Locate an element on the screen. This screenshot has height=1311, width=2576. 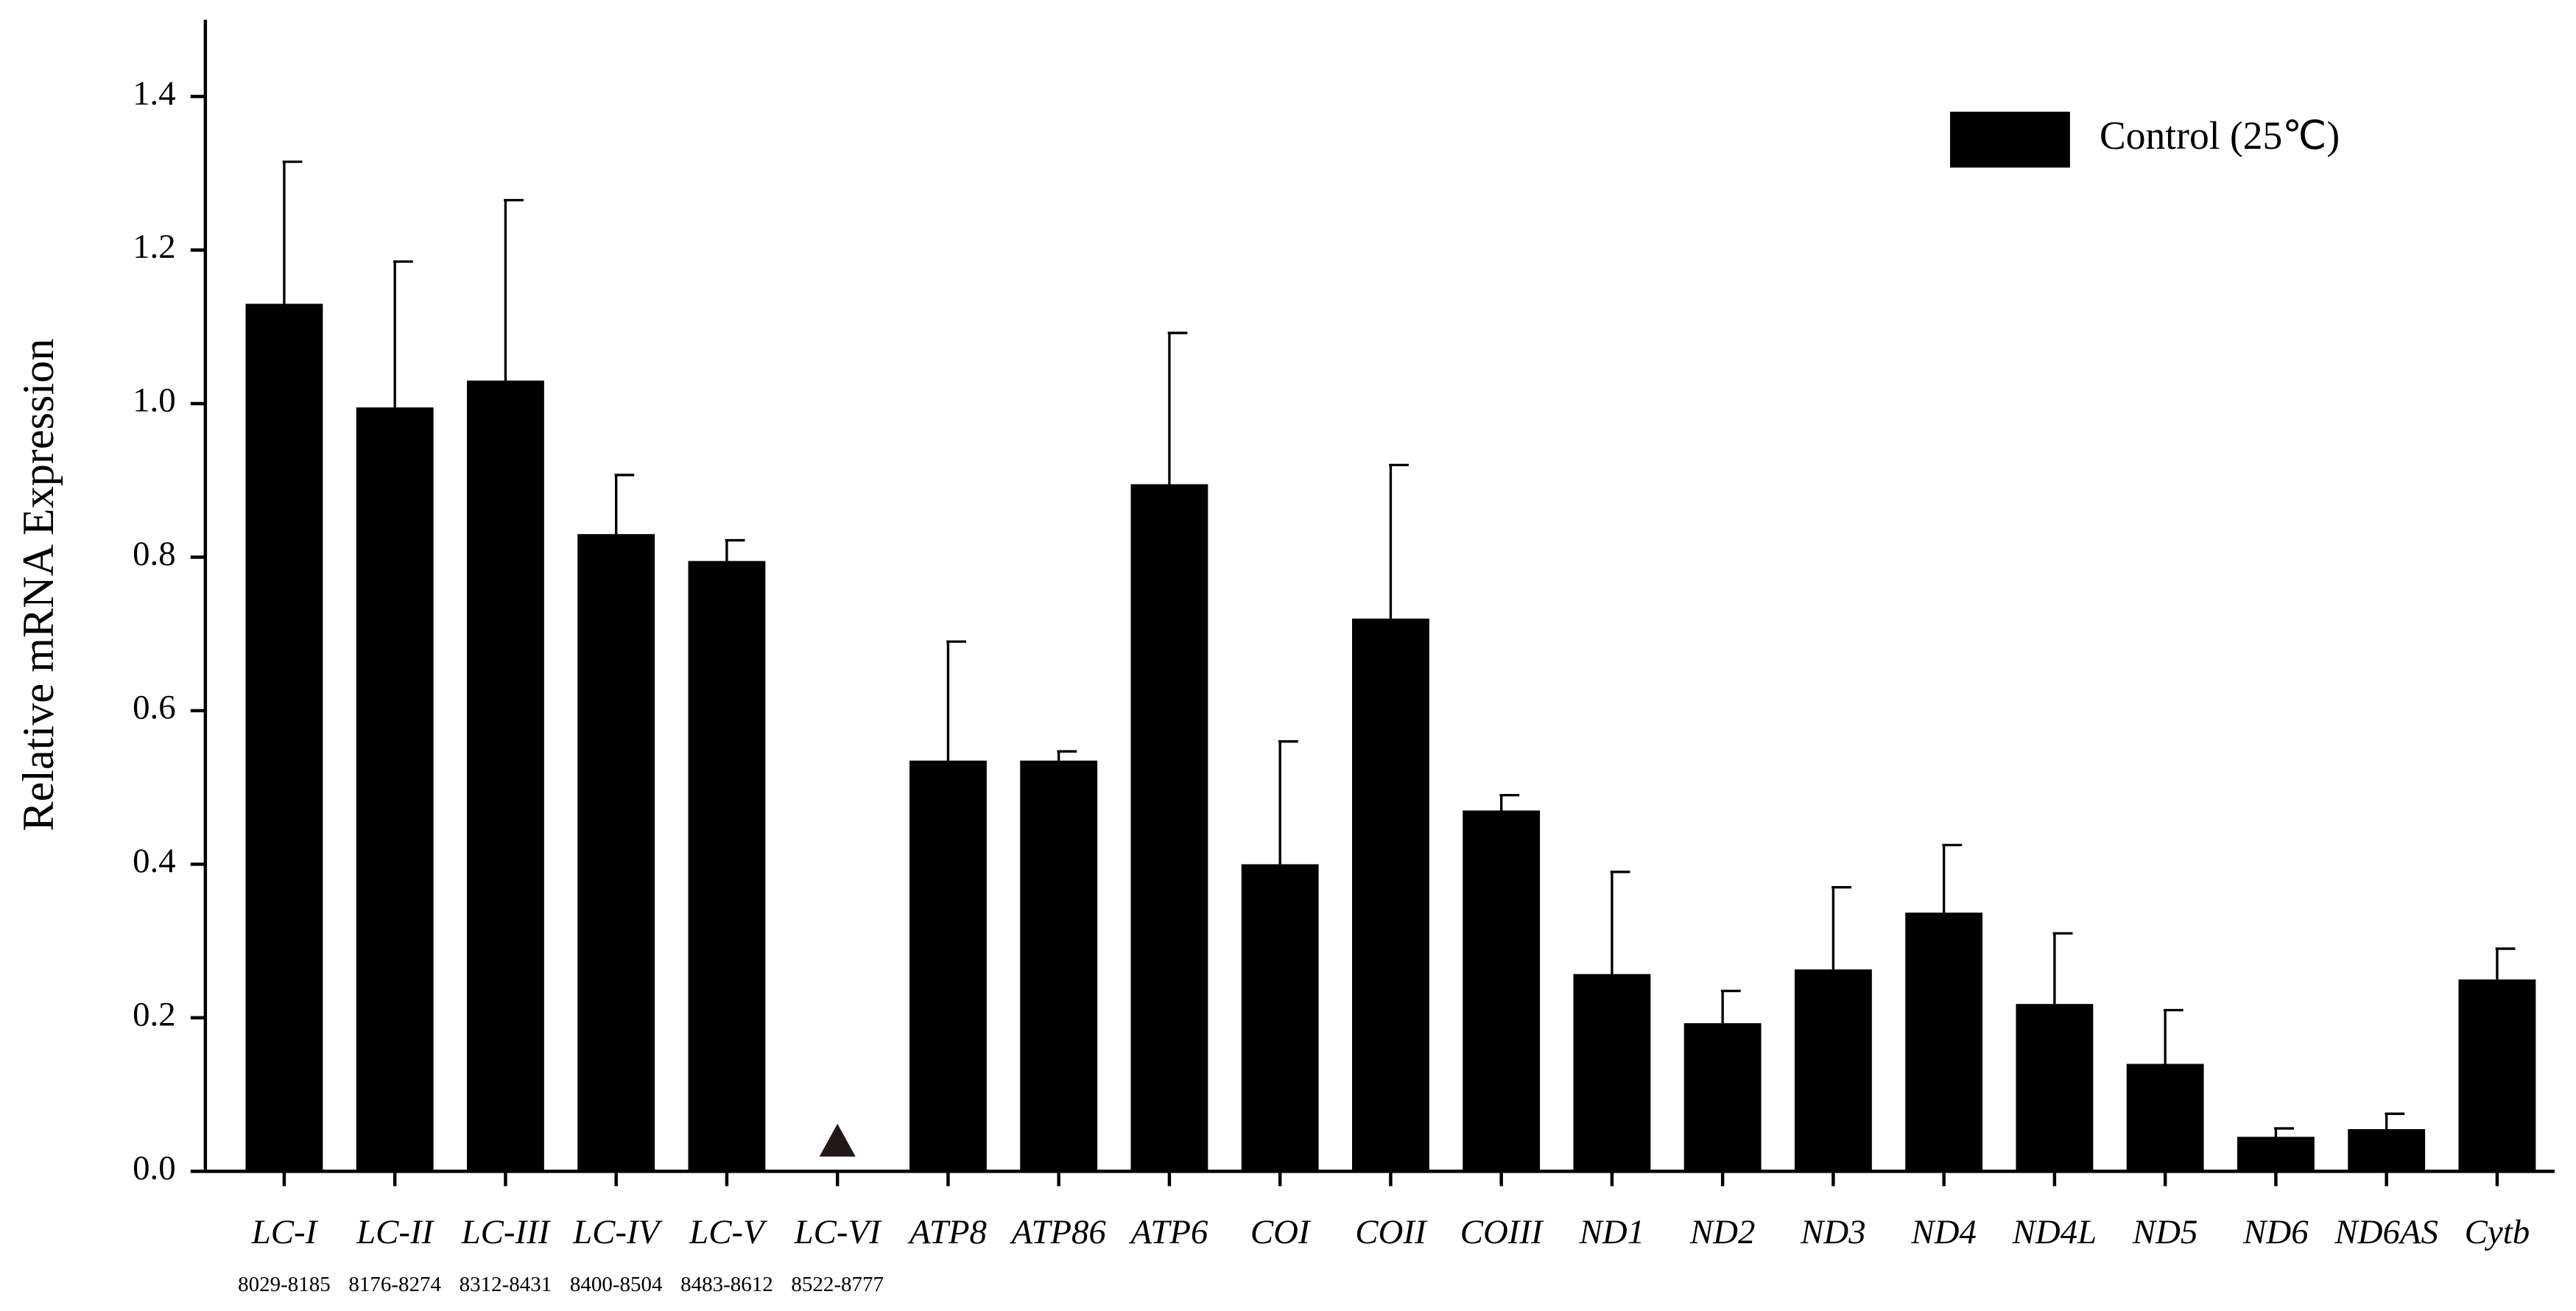
x-tick-sublabel: 8483-8612 is located at coordinates (726, 1284).